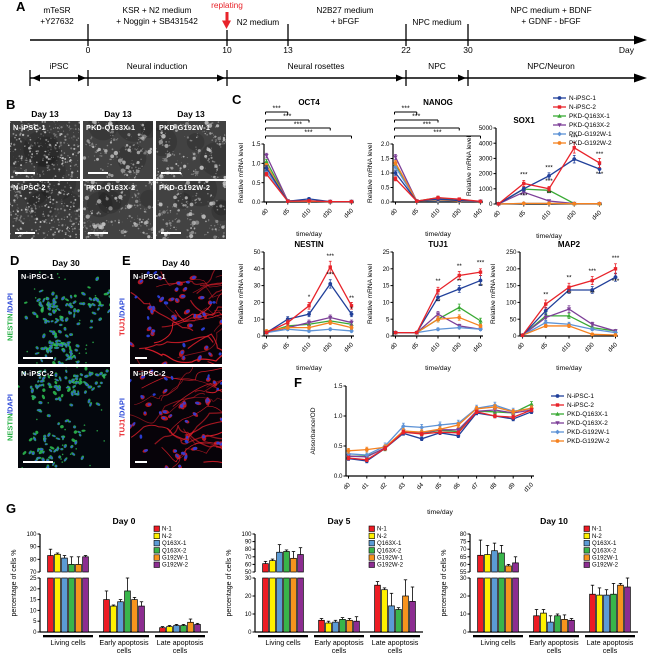 This screenshot has width=650, height=669. Describe the element at coordinates (551, 66) in the screenshot. I see `stage-npc-neuron: NPC/Neuron` at that location.